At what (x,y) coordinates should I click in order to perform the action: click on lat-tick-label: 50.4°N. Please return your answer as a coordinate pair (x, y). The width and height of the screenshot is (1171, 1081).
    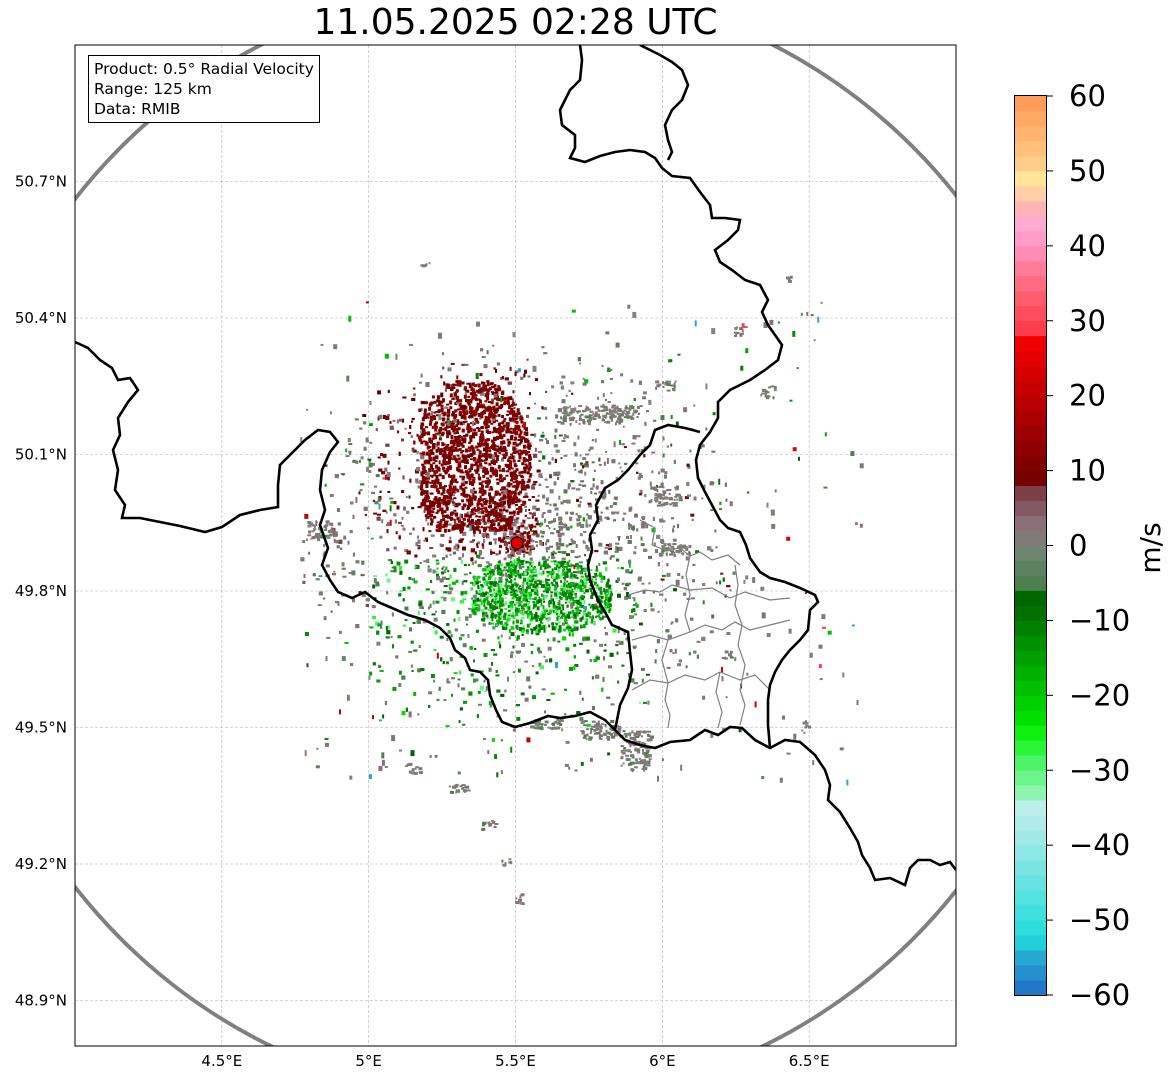
    Looking at the image, I should click on (41, 318).